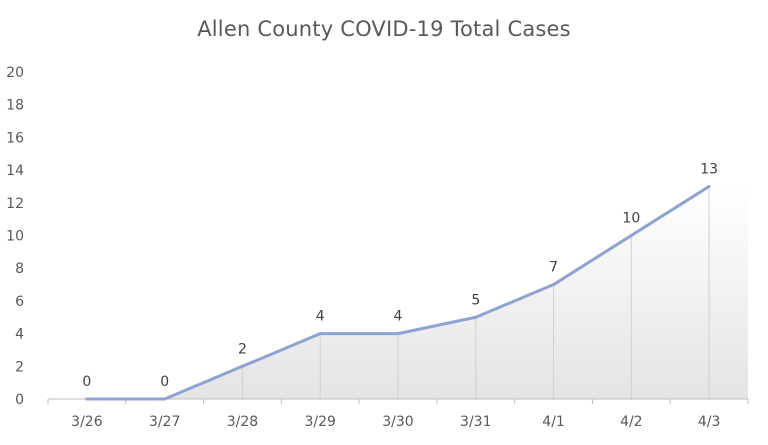  What do you see at coordinates (319, 422) in the screenshot?
I see `x-tick-label: 3/29` at bounding box center [319, 422].